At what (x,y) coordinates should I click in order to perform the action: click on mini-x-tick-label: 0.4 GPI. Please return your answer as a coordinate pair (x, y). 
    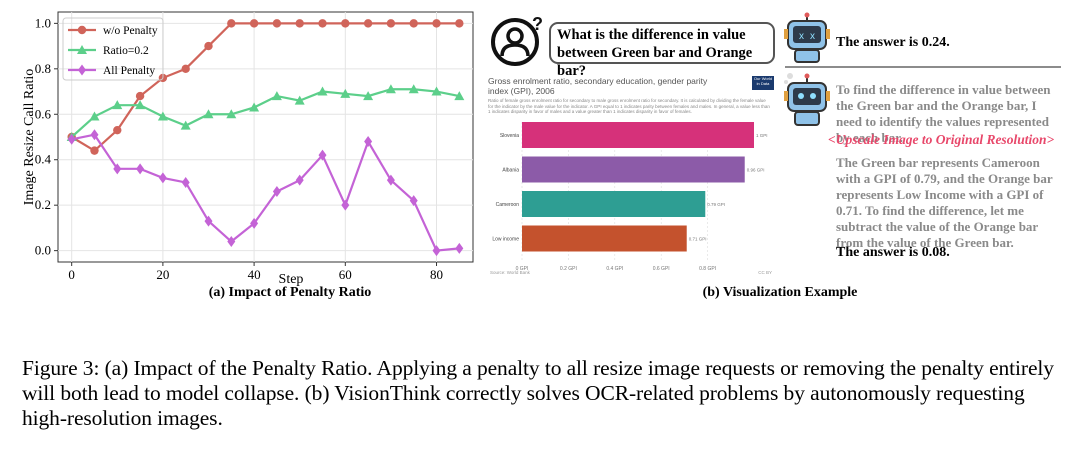
    Looking at the image, I should click on (614, 269).